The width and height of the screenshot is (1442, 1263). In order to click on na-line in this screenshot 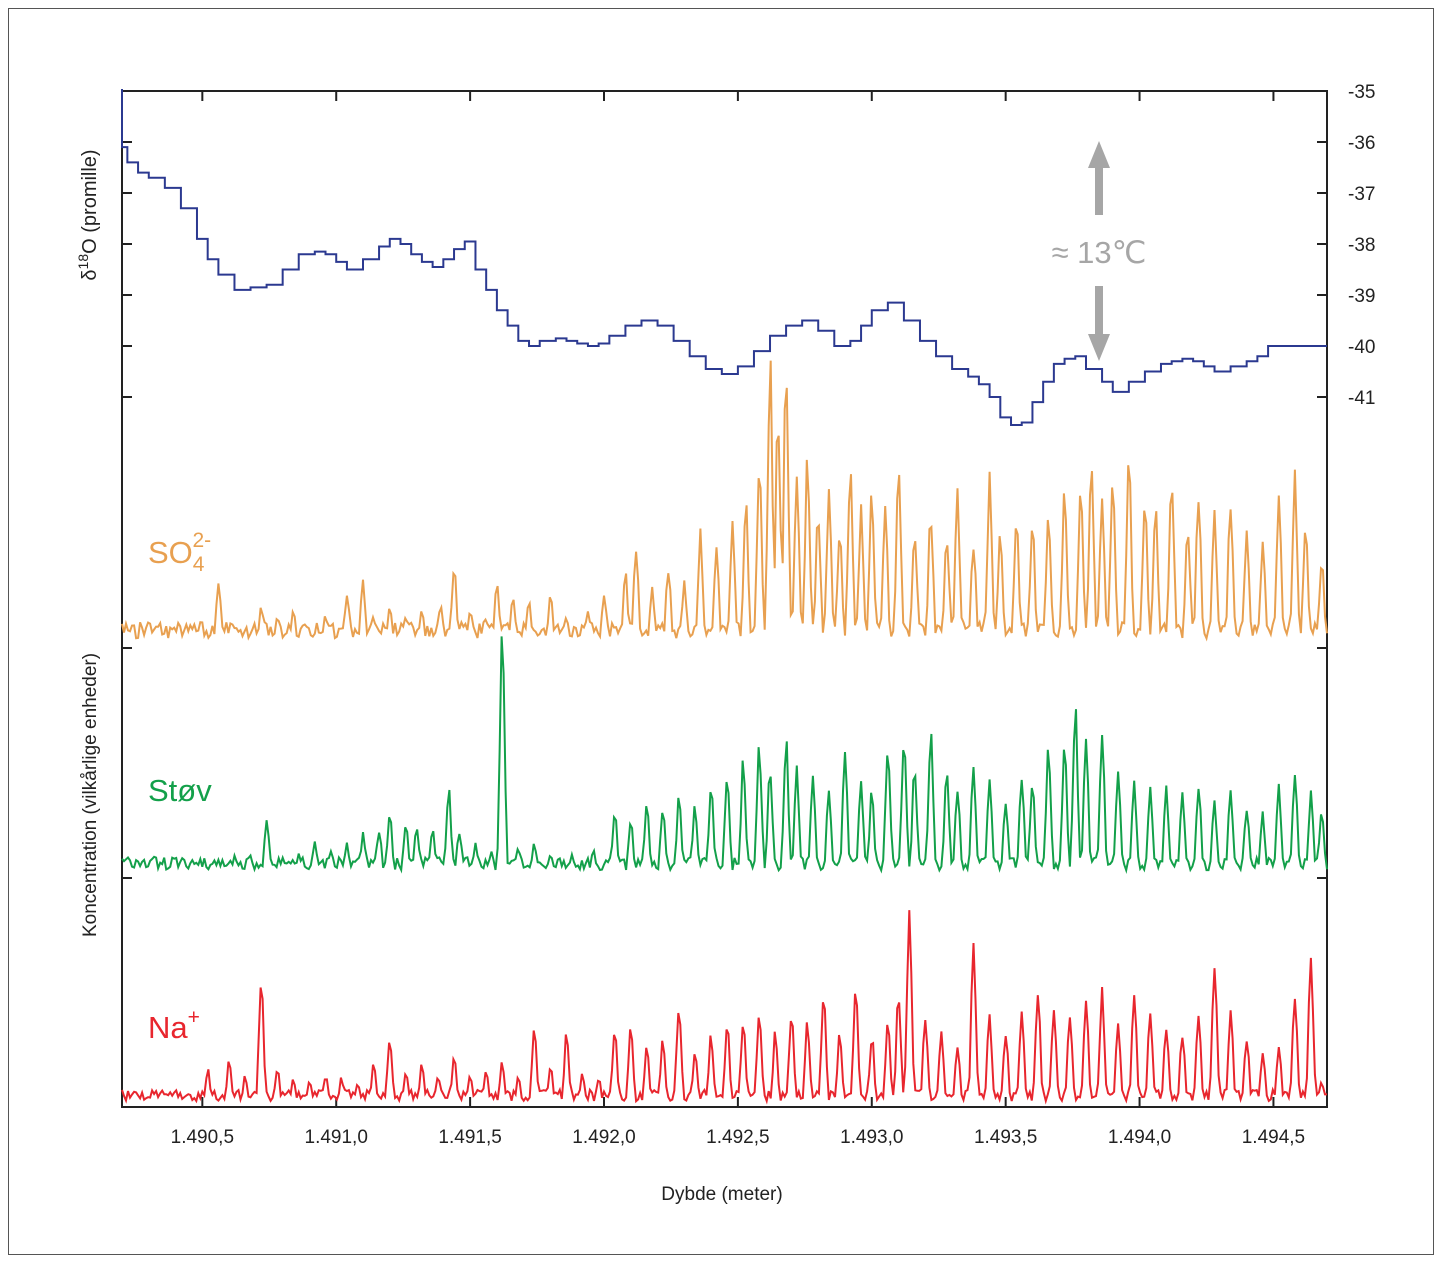, I will do `click(724, 1007)`.